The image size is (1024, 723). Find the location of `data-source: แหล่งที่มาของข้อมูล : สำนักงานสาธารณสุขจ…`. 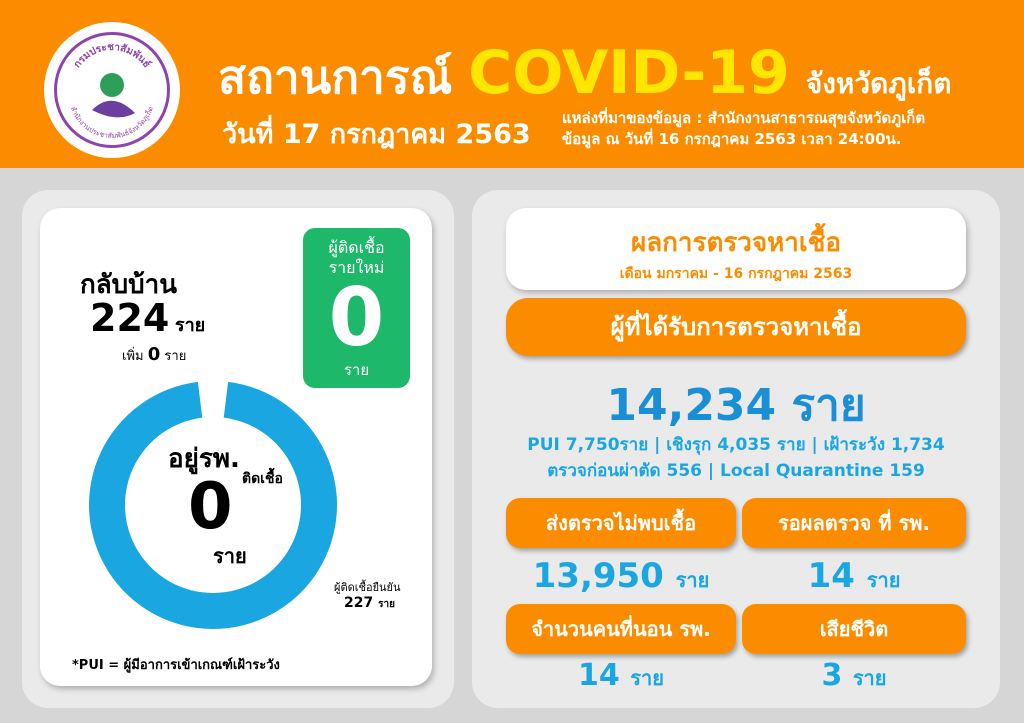

data-source: แหล่งที่มาของข้อมูล : สำนักงานสาธารณสุขจ… is located at coordinates (744, 128).